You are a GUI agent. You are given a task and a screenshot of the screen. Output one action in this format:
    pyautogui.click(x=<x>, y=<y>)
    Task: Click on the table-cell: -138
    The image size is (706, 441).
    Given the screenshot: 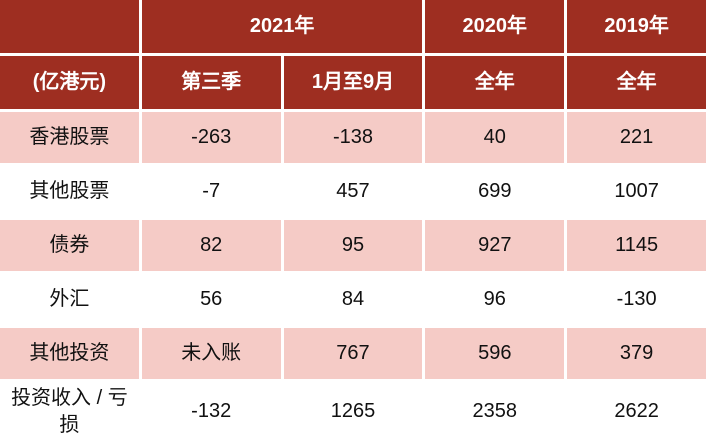 What is the action you would take?
    pyautogui.click(x=353, y=137)
    